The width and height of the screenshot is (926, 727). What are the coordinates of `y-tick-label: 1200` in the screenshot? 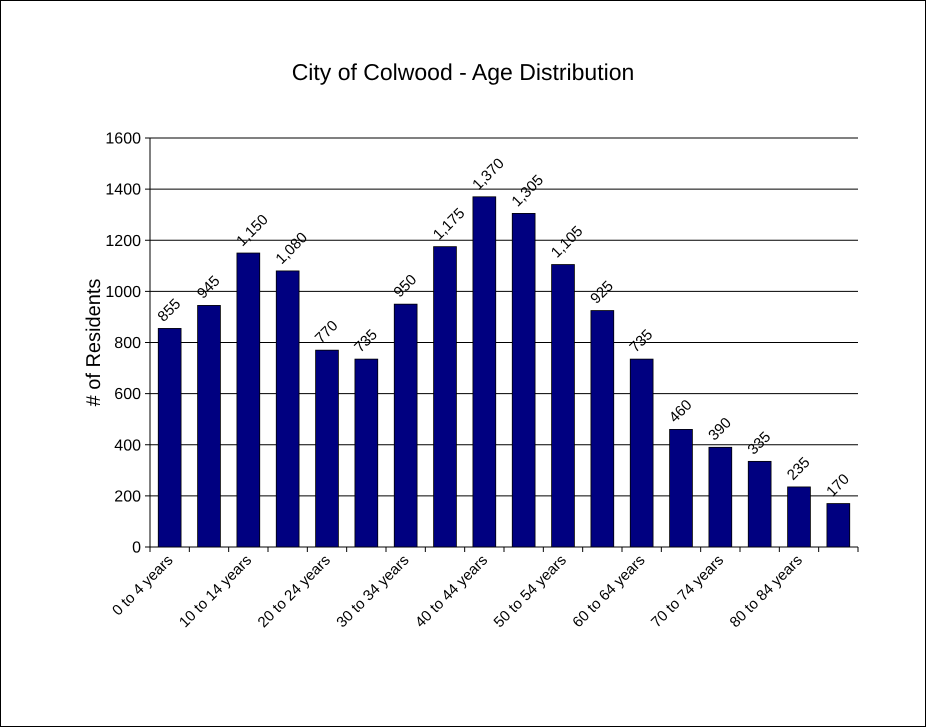 It's located at (123, 241).